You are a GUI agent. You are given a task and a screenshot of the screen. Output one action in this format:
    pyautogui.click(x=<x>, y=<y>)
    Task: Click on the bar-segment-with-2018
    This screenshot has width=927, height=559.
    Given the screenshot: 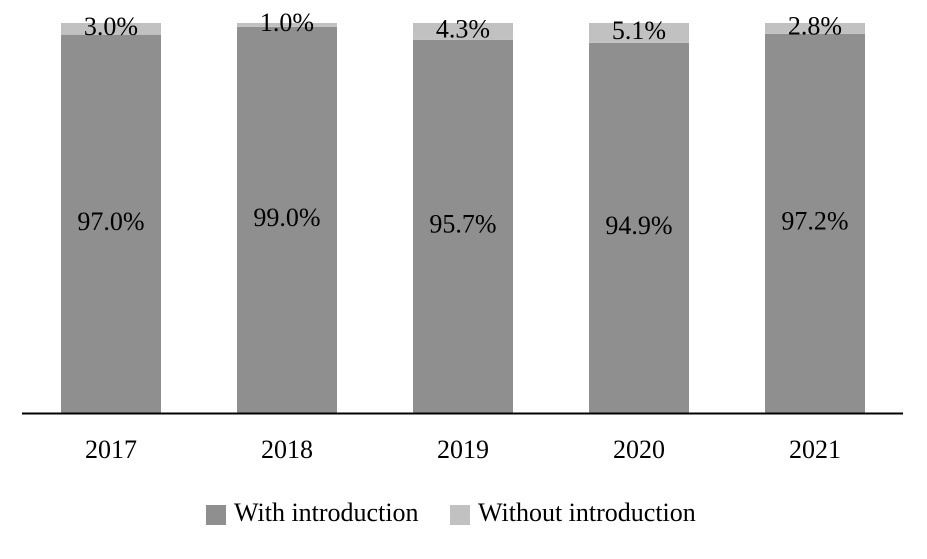 What is the action you would take?
    pyautogui.click(x=287, y=220)
    